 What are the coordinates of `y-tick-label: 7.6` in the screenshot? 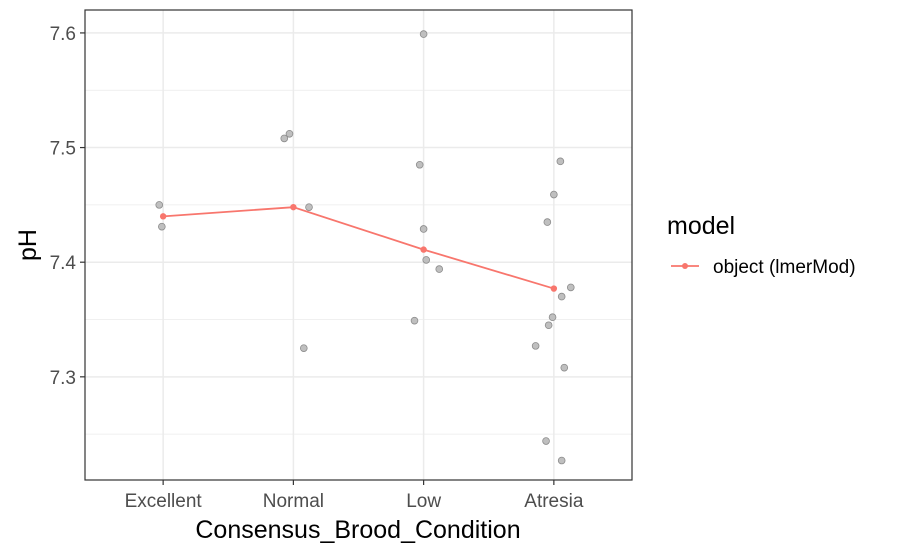 It's located at (63, 34).